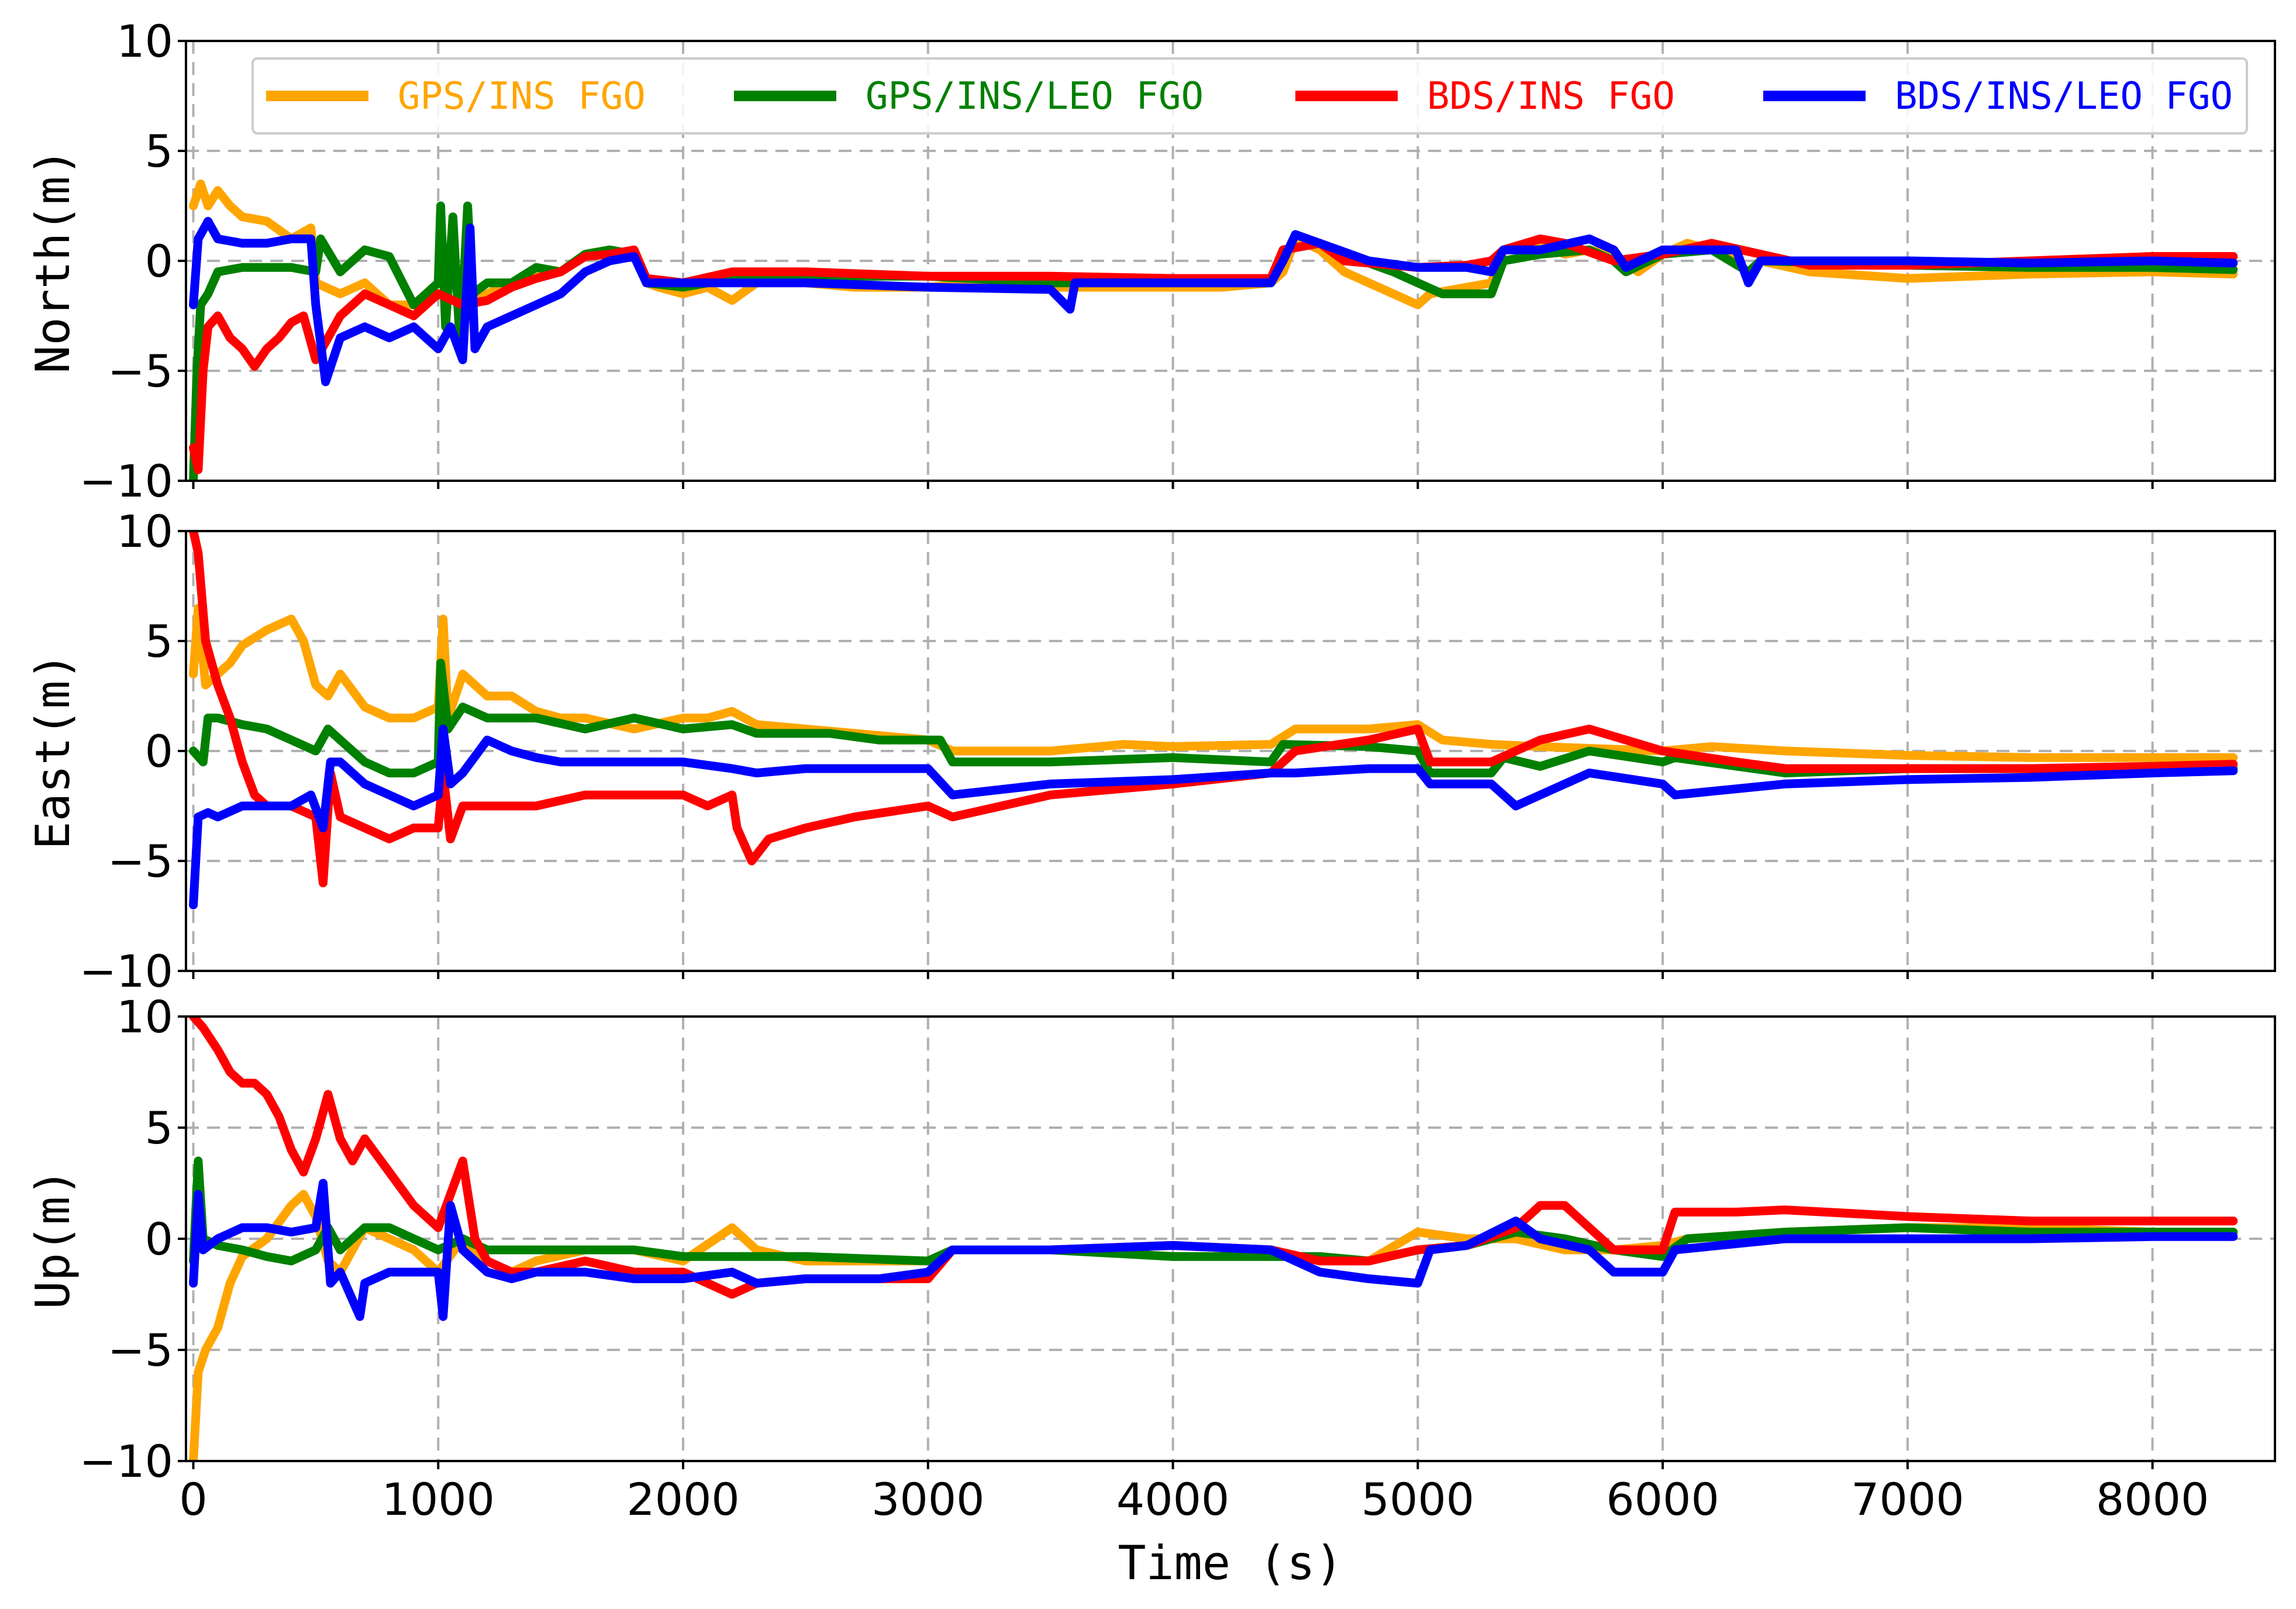  What do you see at coordinates (927, 1499) in the screenshot?
I see `x-tick-label: 3000` at bounding box center [927, 1499].